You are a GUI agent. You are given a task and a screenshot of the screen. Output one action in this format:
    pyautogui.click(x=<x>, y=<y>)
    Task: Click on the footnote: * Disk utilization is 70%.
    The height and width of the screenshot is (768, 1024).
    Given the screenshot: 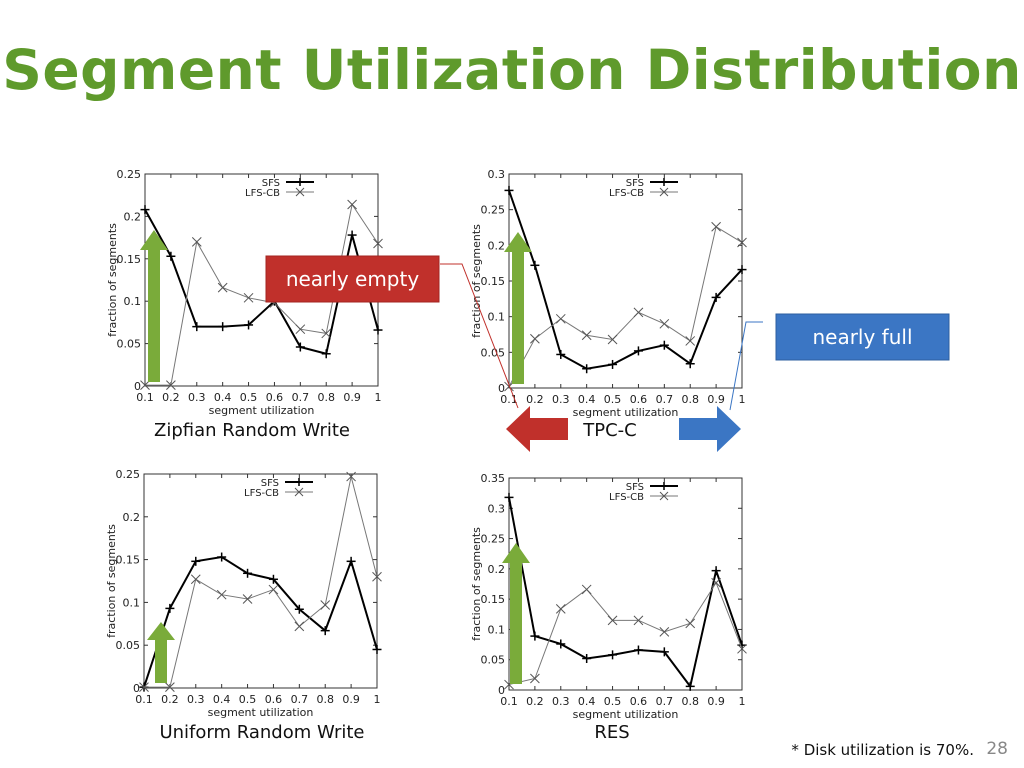 What is the action you would take?
    pyautogui.click(x=882, y=750)
    